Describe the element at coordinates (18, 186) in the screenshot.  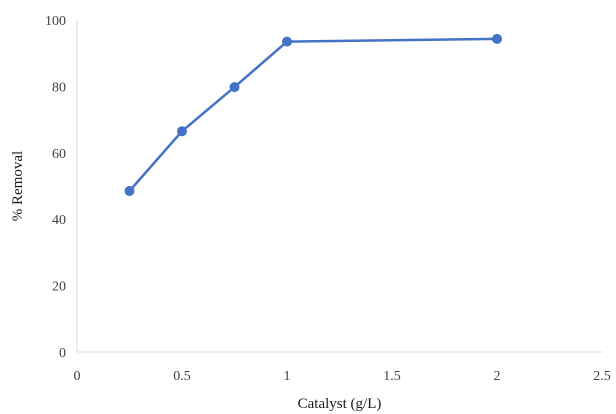
I see `y-axis-title: % Removal` at that location.